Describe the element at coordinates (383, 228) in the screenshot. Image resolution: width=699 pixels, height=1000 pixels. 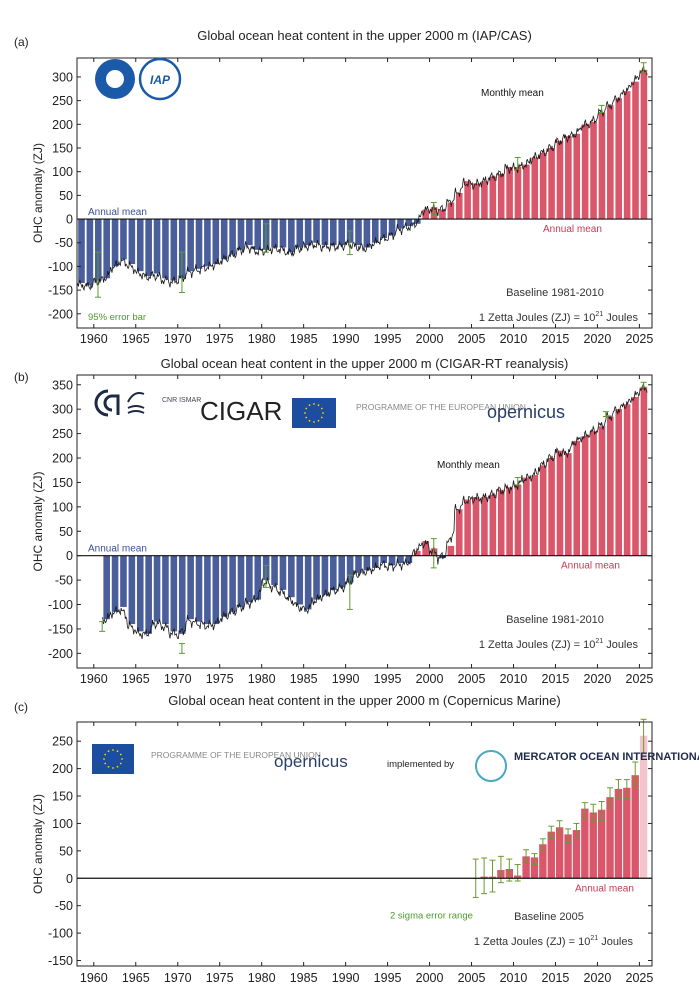
I see `bar-1994` at that location.